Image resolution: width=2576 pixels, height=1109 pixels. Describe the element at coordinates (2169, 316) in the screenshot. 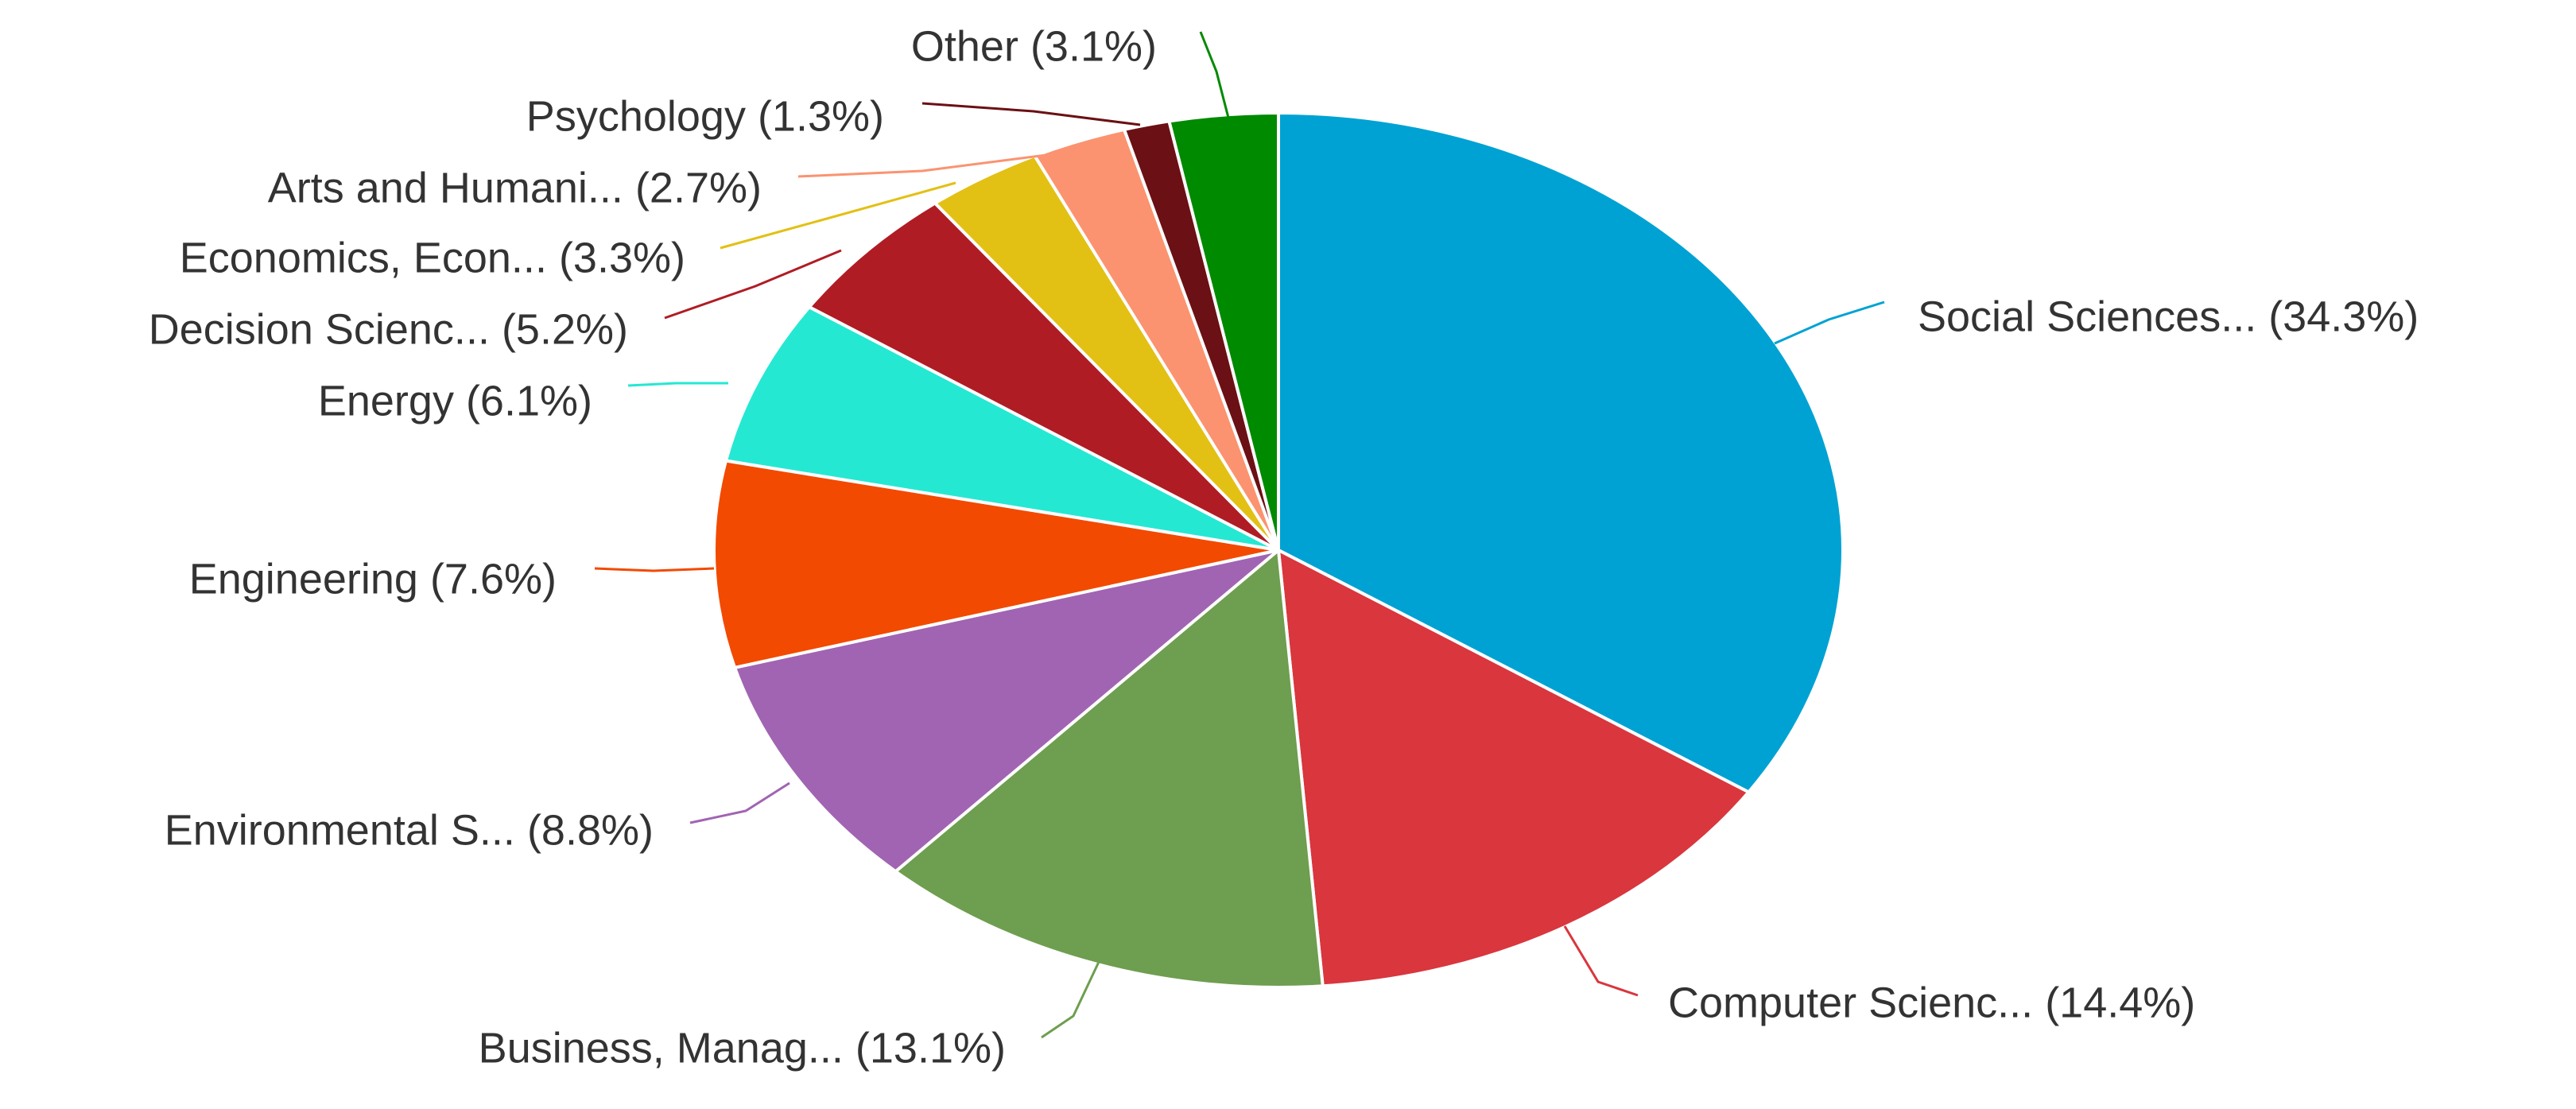

I see `slice-label-0: Social Sciences... (34.3%)` at that location.